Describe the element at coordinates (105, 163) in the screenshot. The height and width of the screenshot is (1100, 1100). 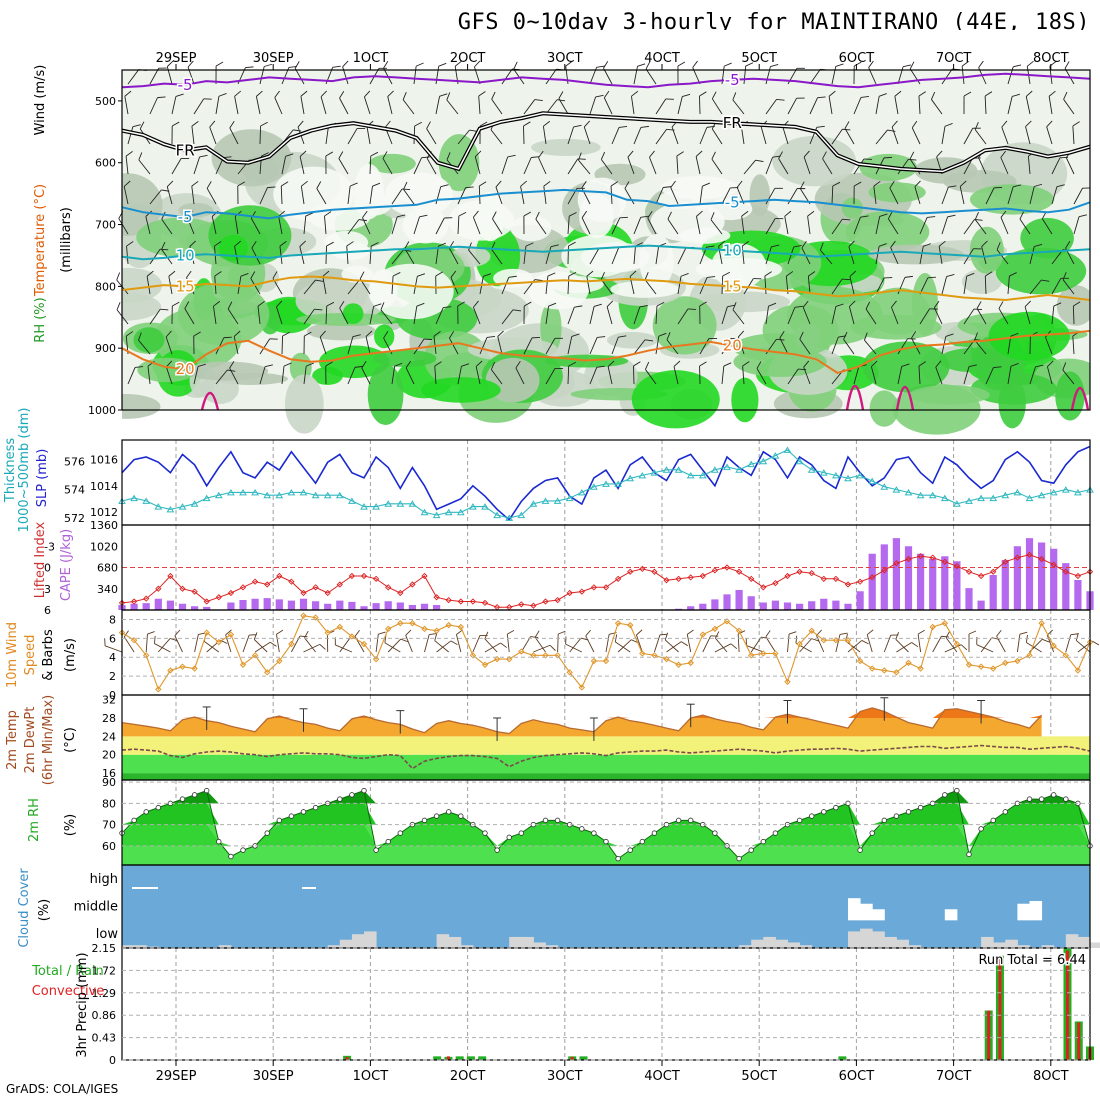
I see `pressure-tick-label: 600` at that location.